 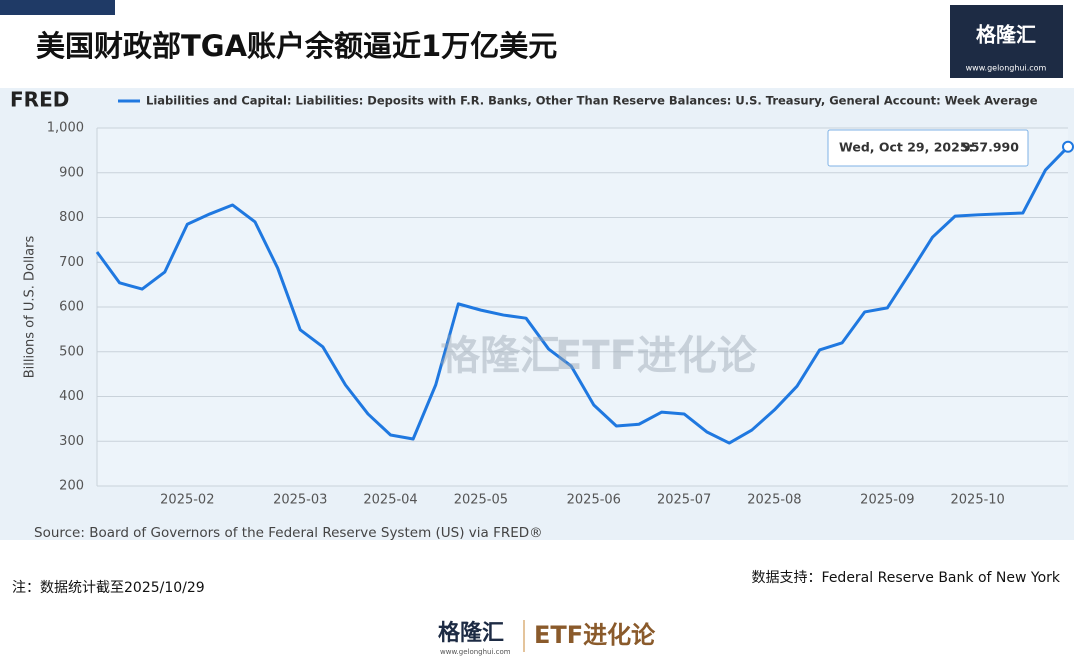 What do you see at coordinates (906, 578) in the screenshot?
I see `support: 数据支持：Federal Reserve Bank of New York` at bounding box center [906, 578].